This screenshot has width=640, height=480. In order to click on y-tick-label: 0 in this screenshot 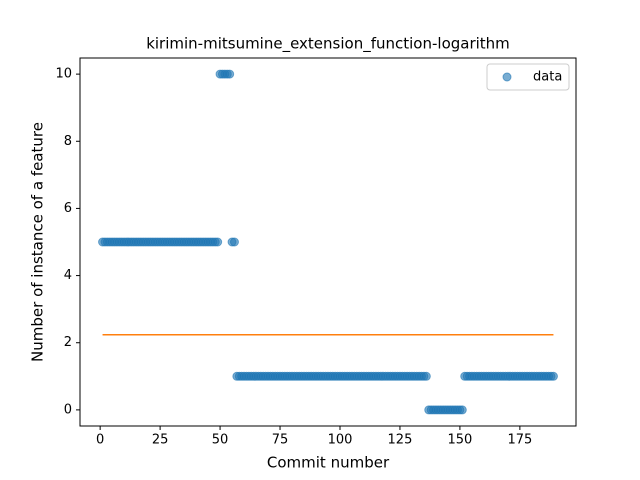, I will do `click(68, 409)`.